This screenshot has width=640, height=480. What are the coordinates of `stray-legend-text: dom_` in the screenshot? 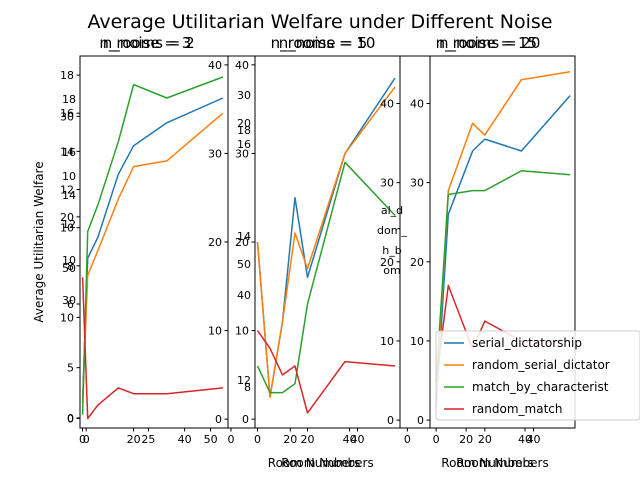 It's located at (392, 230).